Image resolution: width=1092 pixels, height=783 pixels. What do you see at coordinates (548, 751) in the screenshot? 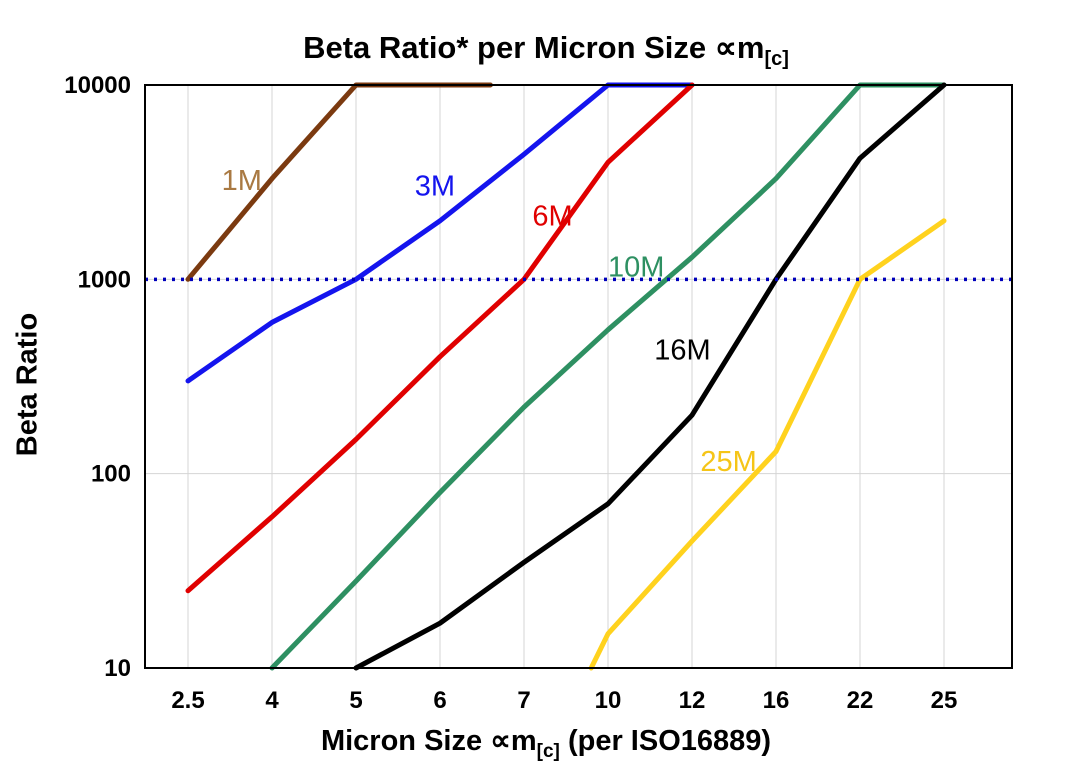
I see `x-axis-label-subscript: [c]` at bounding box center [548, 751].